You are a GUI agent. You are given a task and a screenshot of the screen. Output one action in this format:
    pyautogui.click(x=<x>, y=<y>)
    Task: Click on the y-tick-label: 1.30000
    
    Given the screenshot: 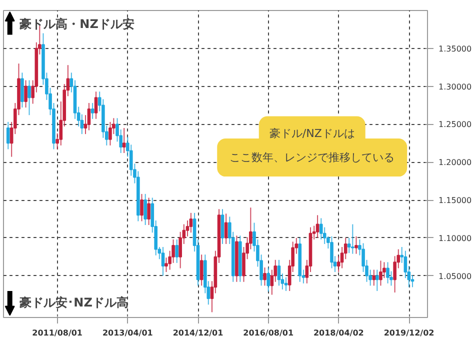 What is the action you would take?
    pyautogui.click(x=455, y=87)
    